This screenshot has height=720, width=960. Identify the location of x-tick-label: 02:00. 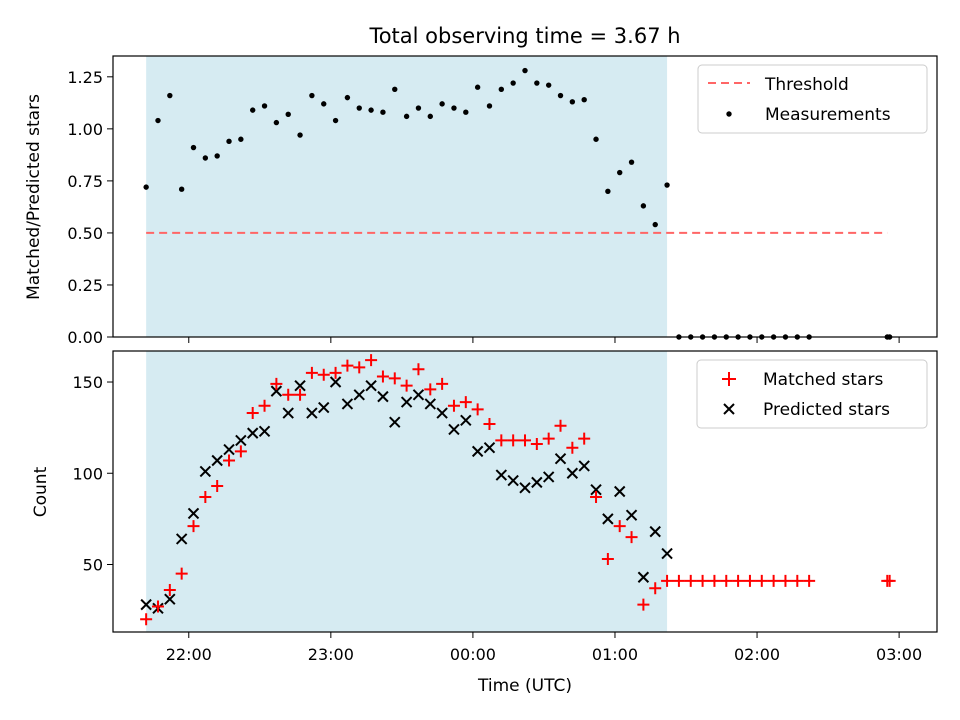
(757, 654).